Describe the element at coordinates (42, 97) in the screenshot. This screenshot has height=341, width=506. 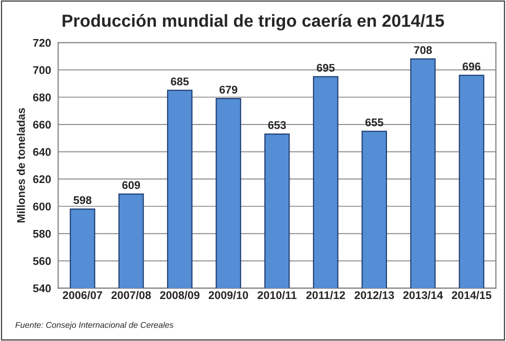
I see `y-tick-label: 680` at that location.